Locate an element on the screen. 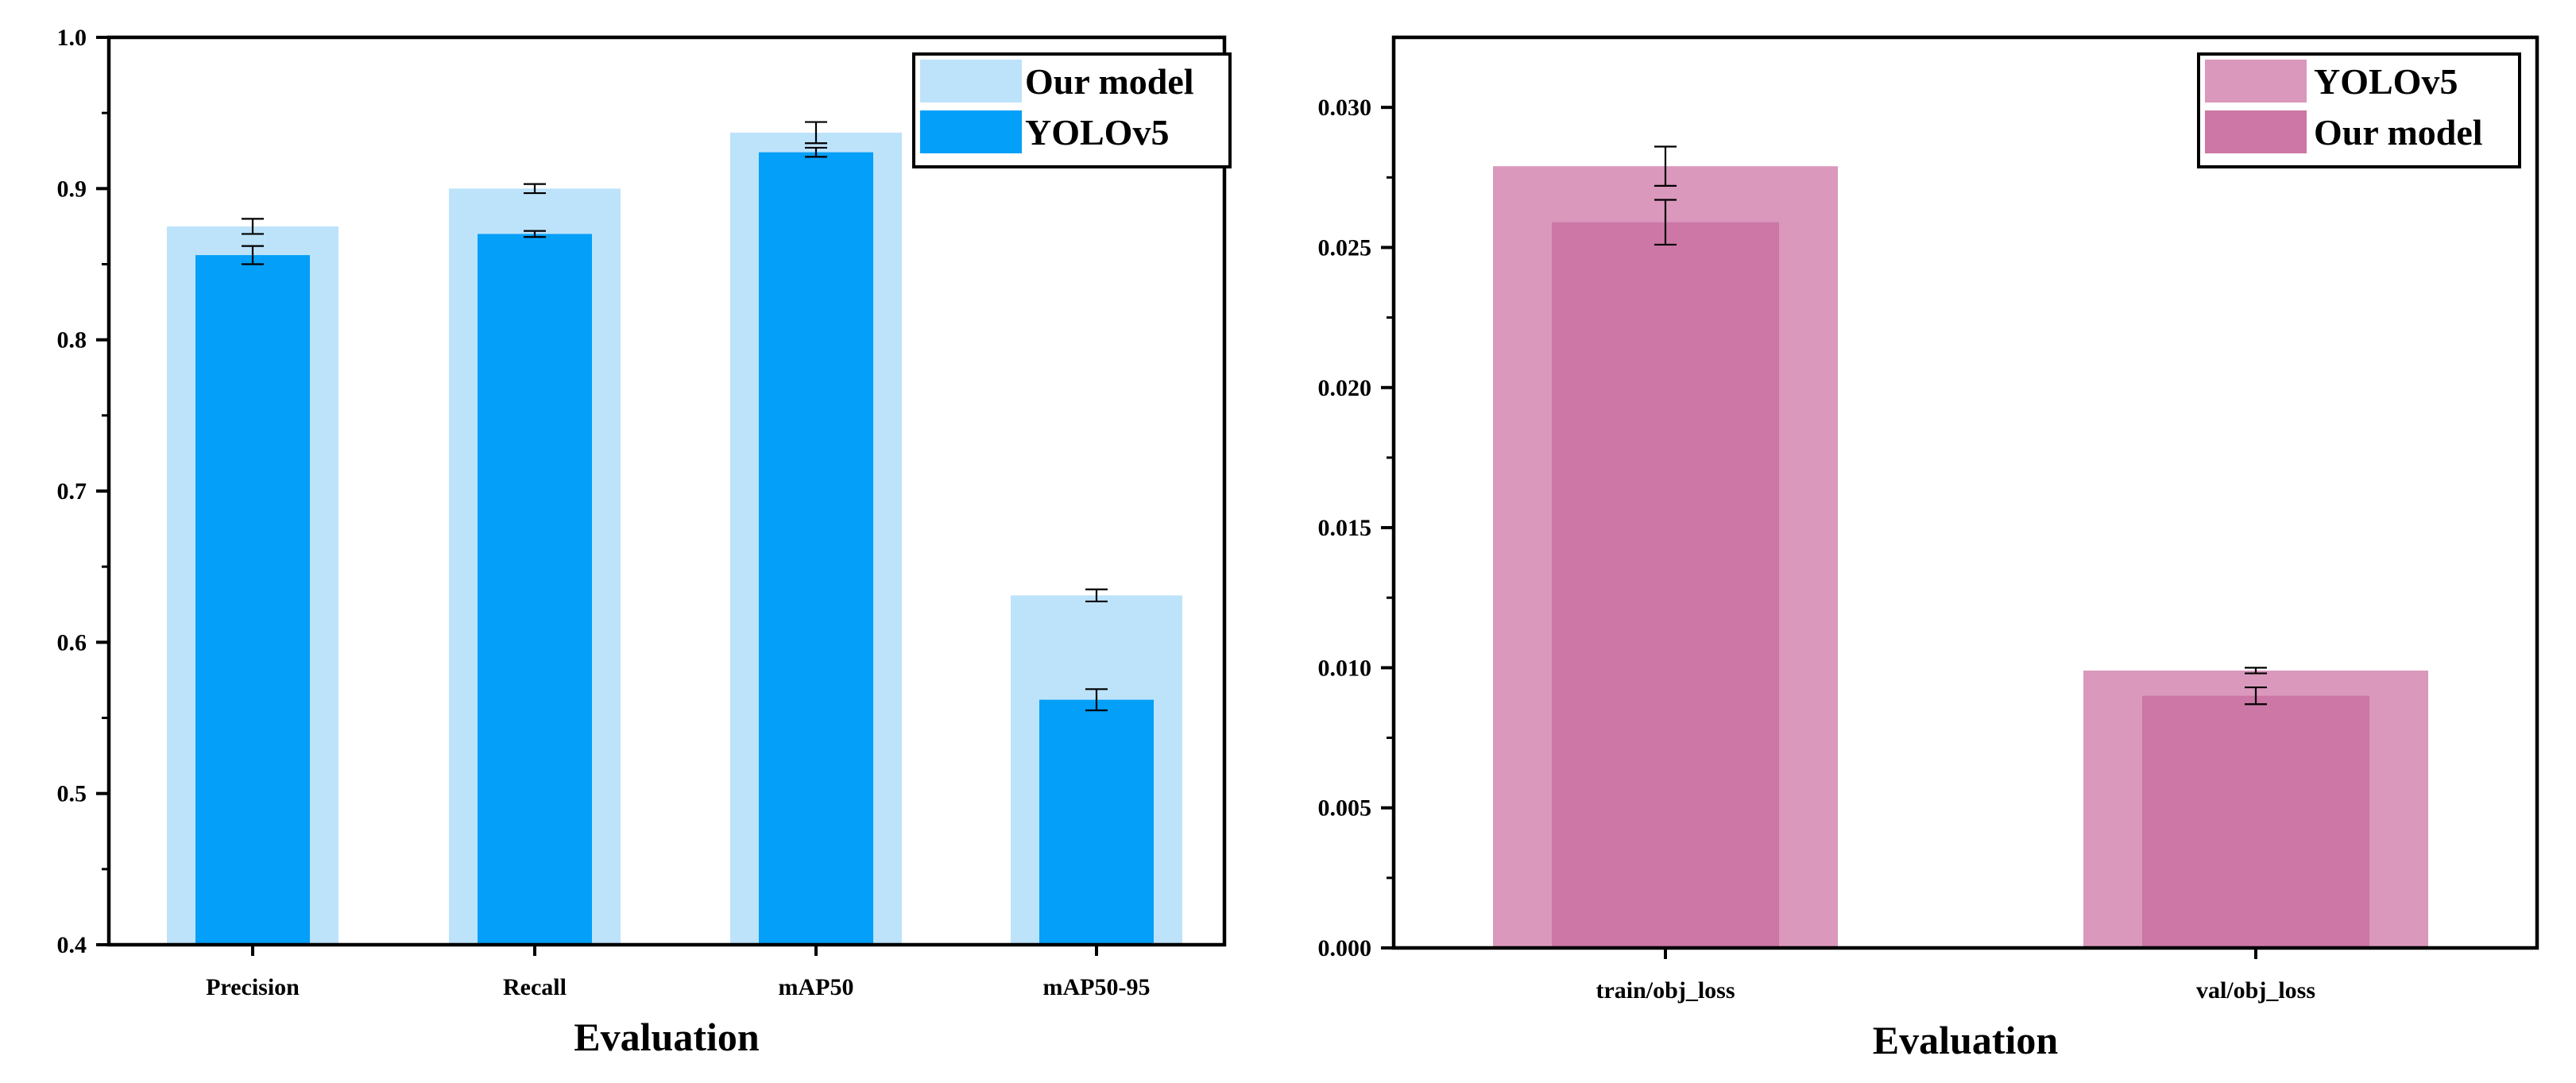  chart2-category-label-train-obj-loss: train/obj_loss is located at coordinates (1665, 990).